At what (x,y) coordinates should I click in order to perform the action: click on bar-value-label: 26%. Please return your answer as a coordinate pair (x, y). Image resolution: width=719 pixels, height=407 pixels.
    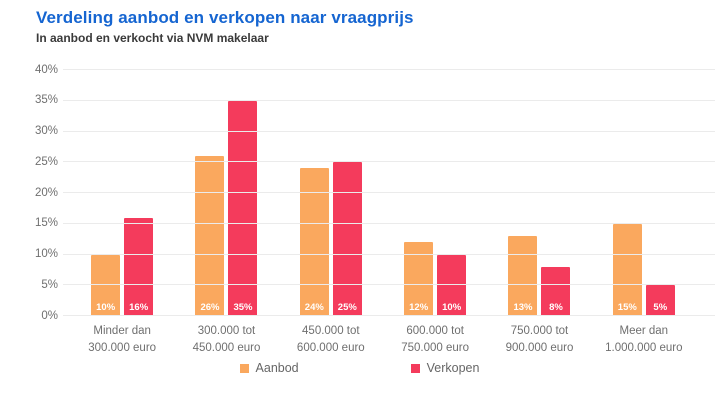
    Looking at the image, I should click on (210, 307).